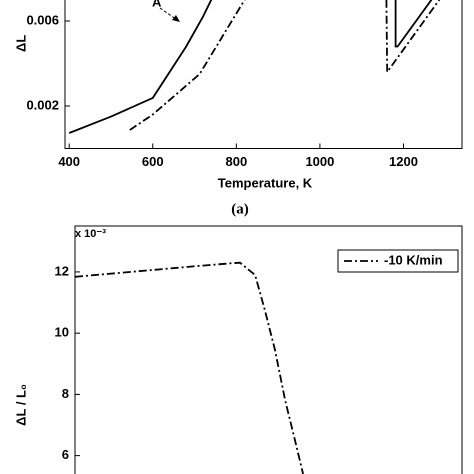 This screenshot has width=474, height=474. What do you see at coordinates (20, 405) in the screenshot?
I see `y-axis-label: ΔL / L₀` at bounding box center [20, 405].